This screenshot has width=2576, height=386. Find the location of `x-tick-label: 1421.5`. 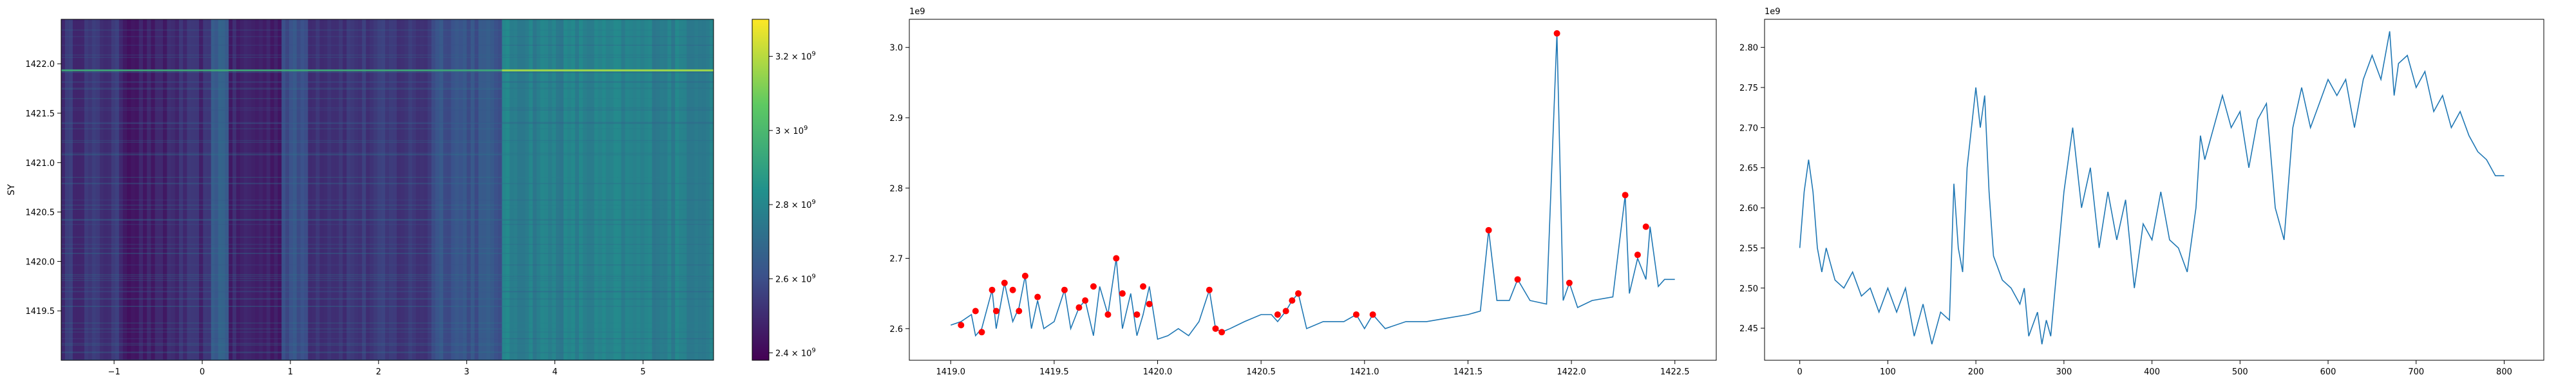

x-tick-label: 1421.5 is located at coordinates (1469, 372).